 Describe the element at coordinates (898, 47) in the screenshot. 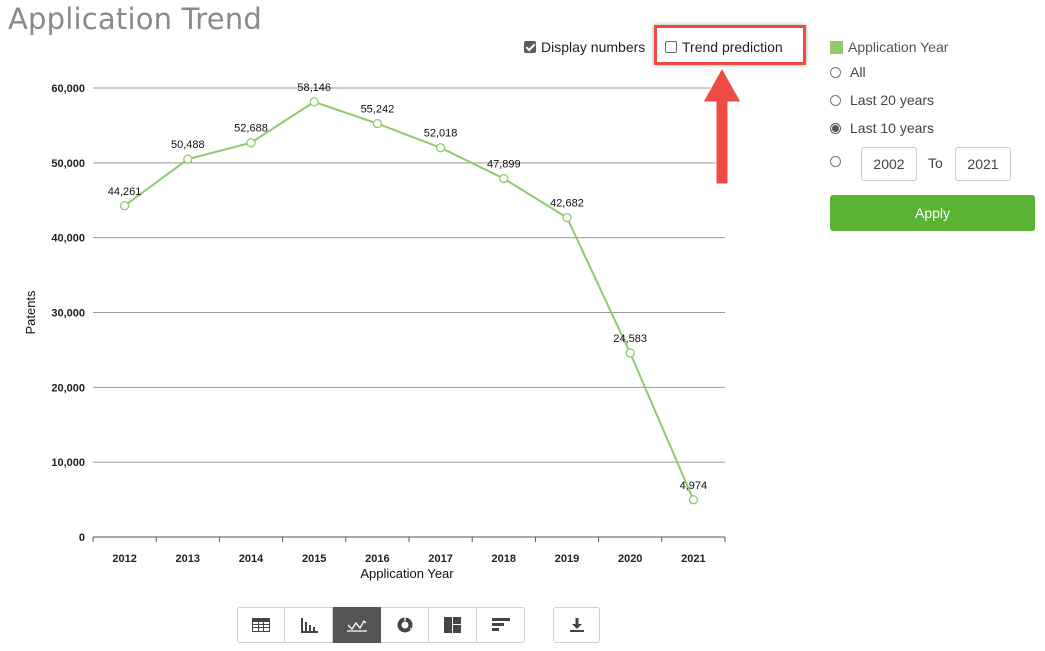

I see `legend-label: Application Year` at that location.